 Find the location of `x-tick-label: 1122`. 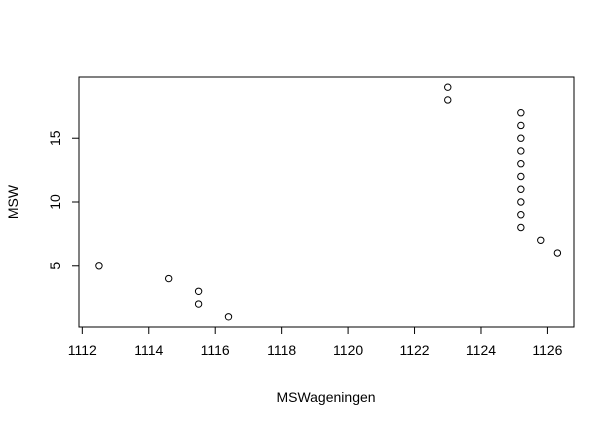

x-tick-label: 1122 is located at coordinates (414, 350).